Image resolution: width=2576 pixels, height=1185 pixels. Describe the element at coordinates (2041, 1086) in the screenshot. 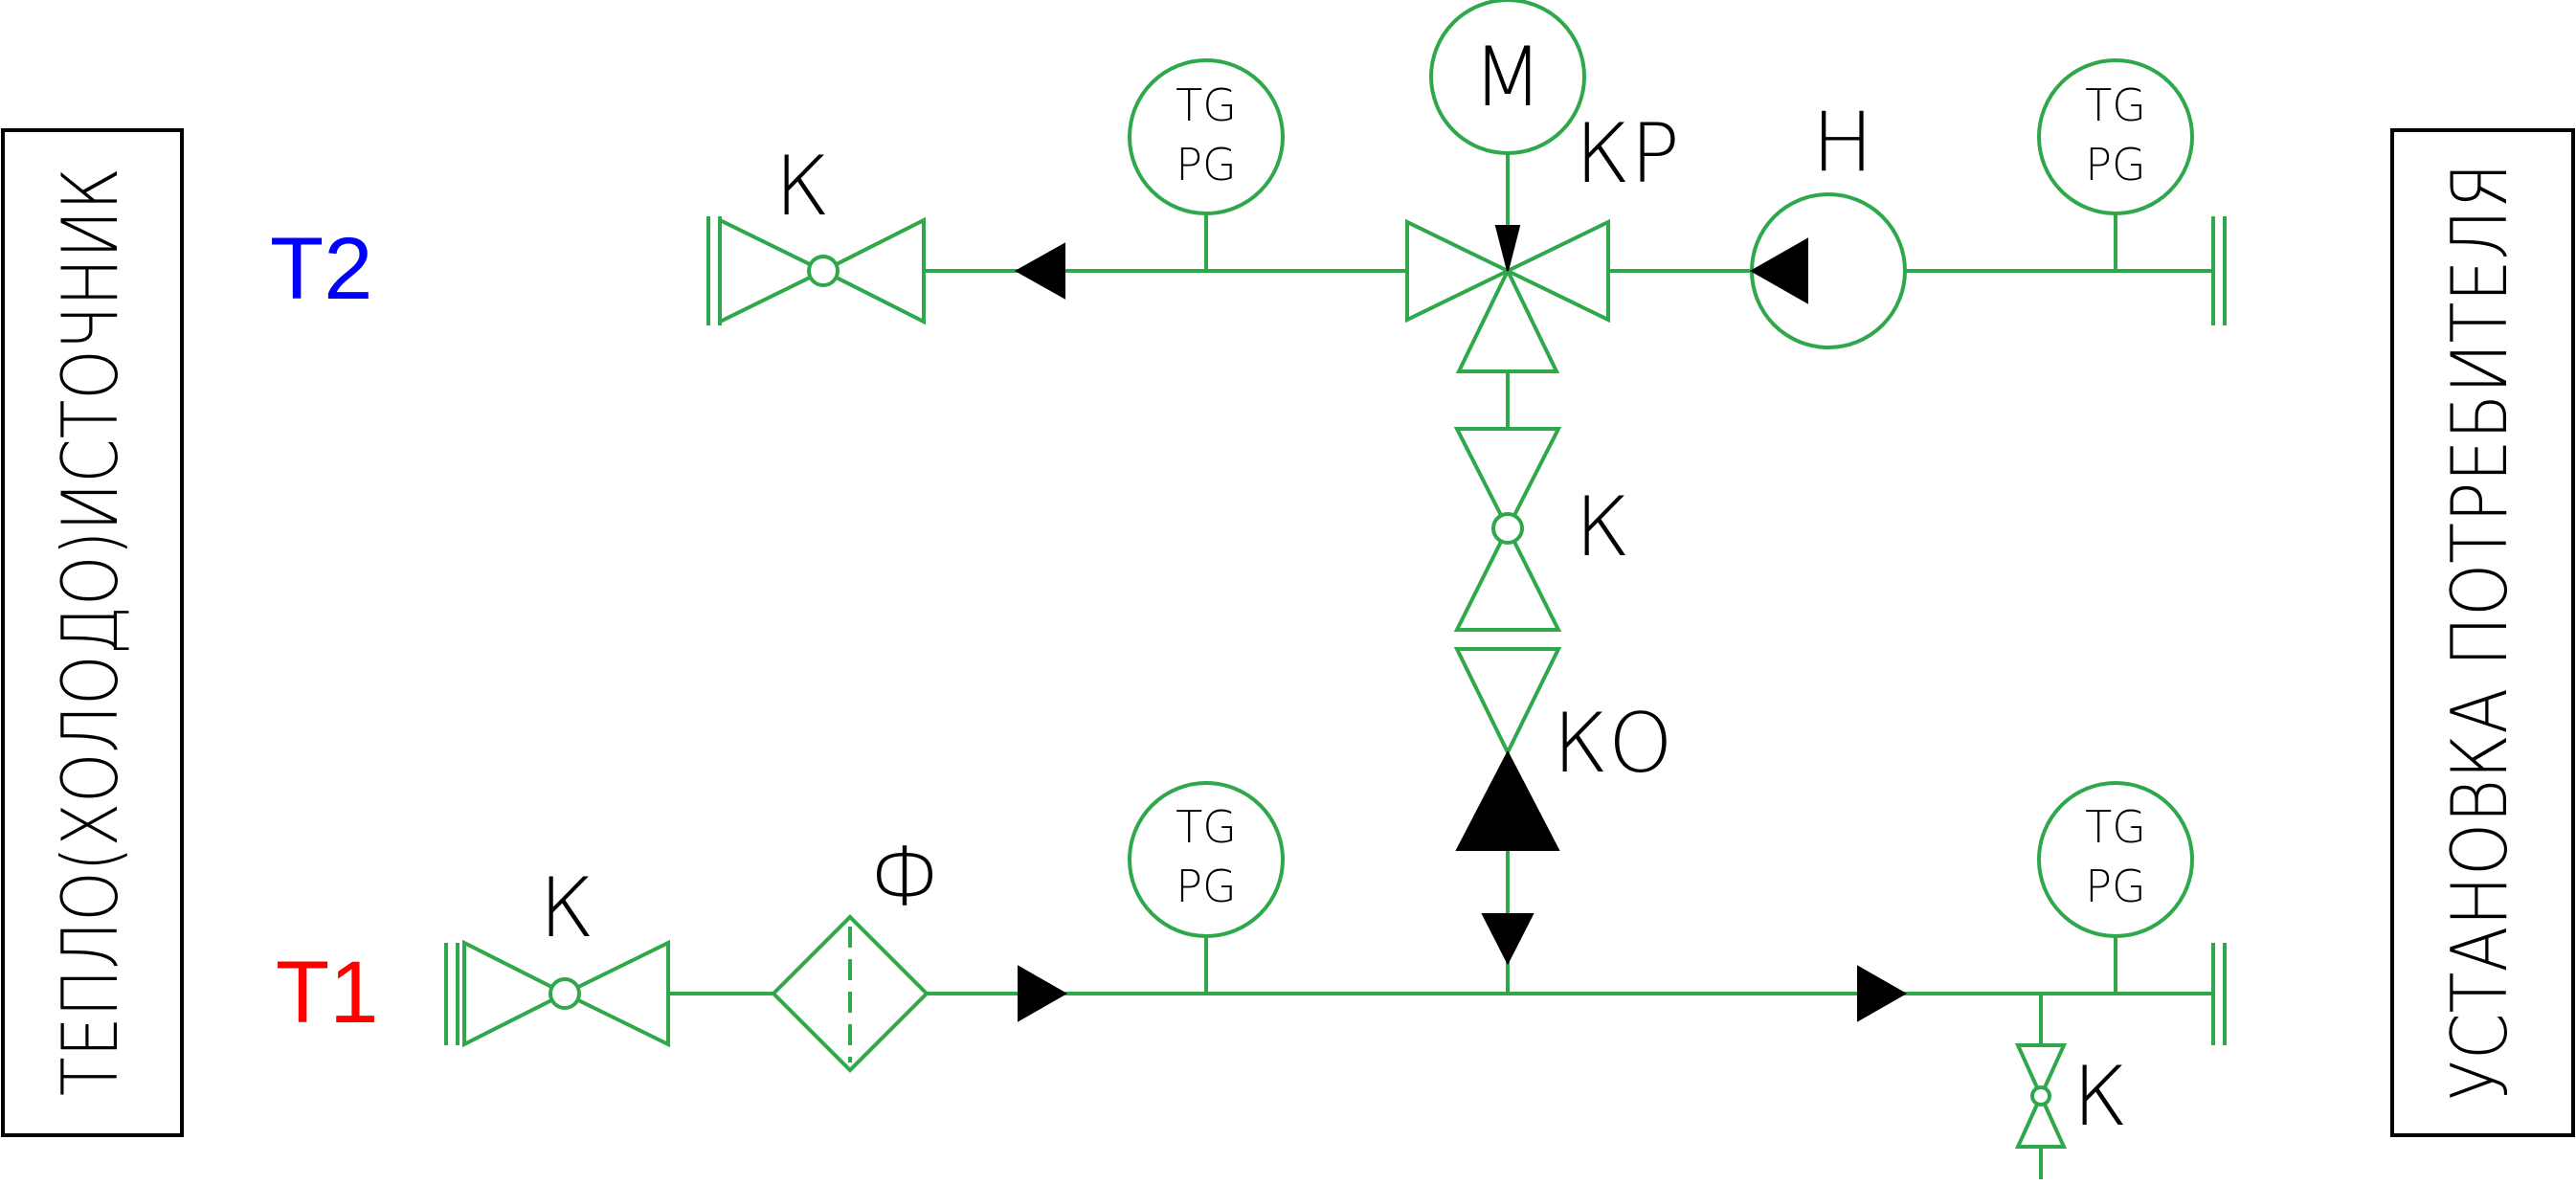

I see `drain-valve` at that location.